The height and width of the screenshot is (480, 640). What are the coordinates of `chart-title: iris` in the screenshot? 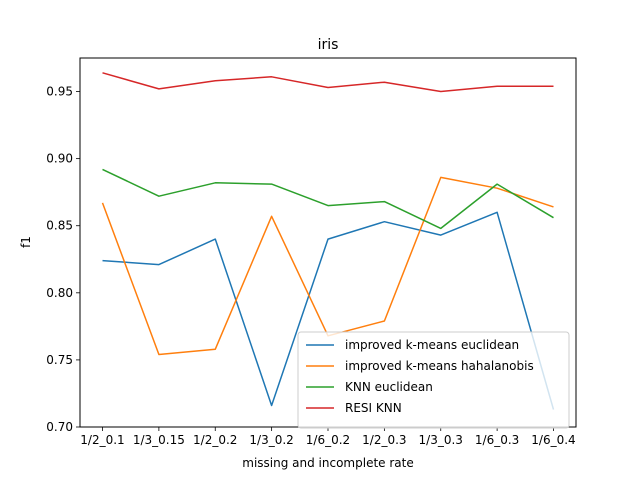 It's located at (328, 45).